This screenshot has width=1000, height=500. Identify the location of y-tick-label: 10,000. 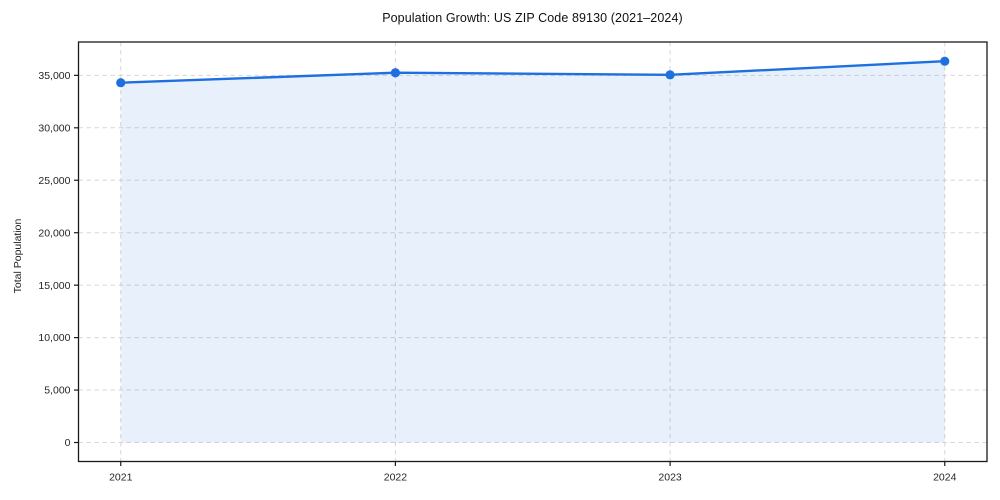
(54, 338).